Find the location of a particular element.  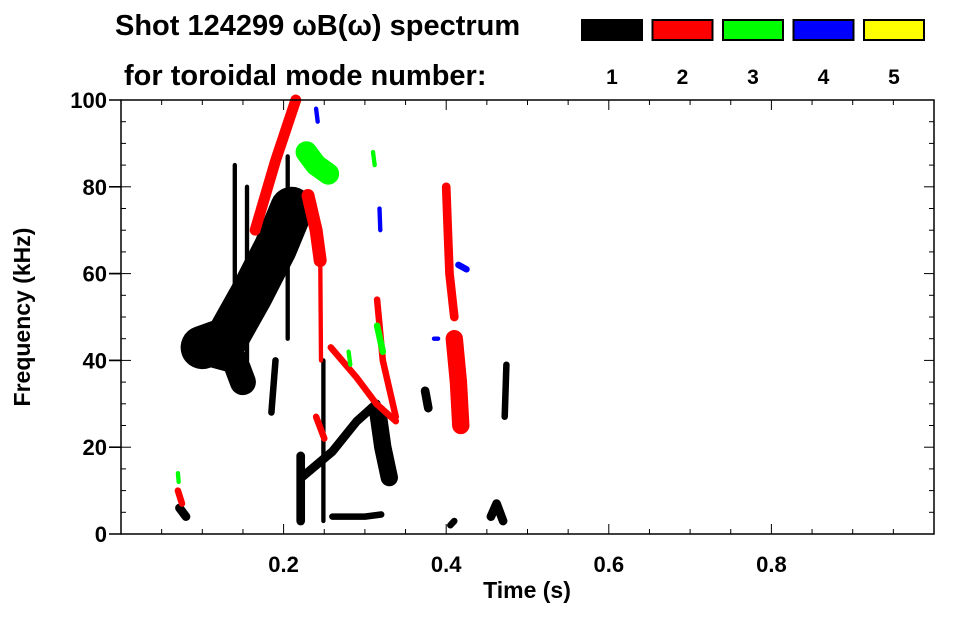

legend: 1 2 3 4 5 is located at coordinates (753, 54).